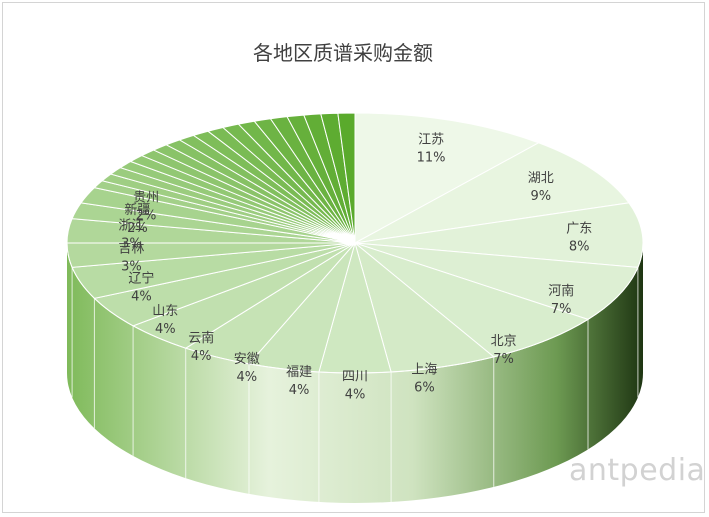 This screenshot has width=709, height=517. Describe the element at coordinates (247, 359) in the screenshot. I see `slice-category-label: 安徽` at that location.